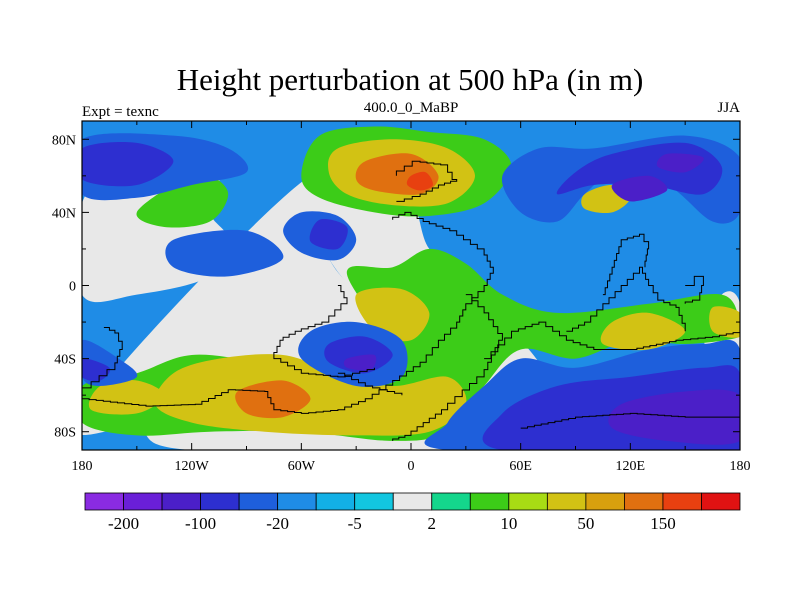 The height and width of the screenshot is (600, 800). I want to click on contour-region-level--6-1, so click(680, 163).